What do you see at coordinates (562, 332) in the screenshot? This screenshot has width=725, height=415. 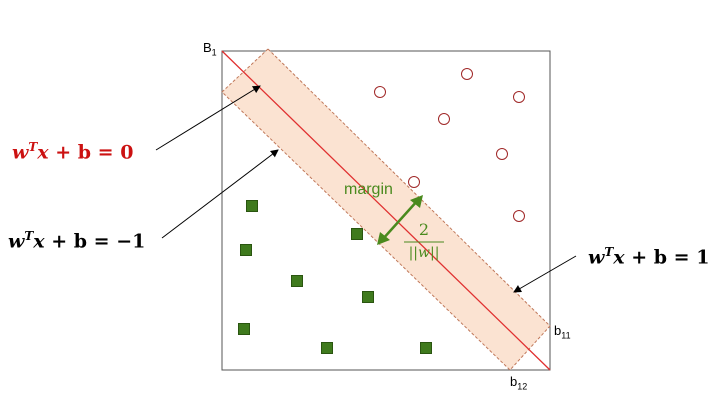 I see `corner-label-b11: b11` at bounding box center [562, 332].